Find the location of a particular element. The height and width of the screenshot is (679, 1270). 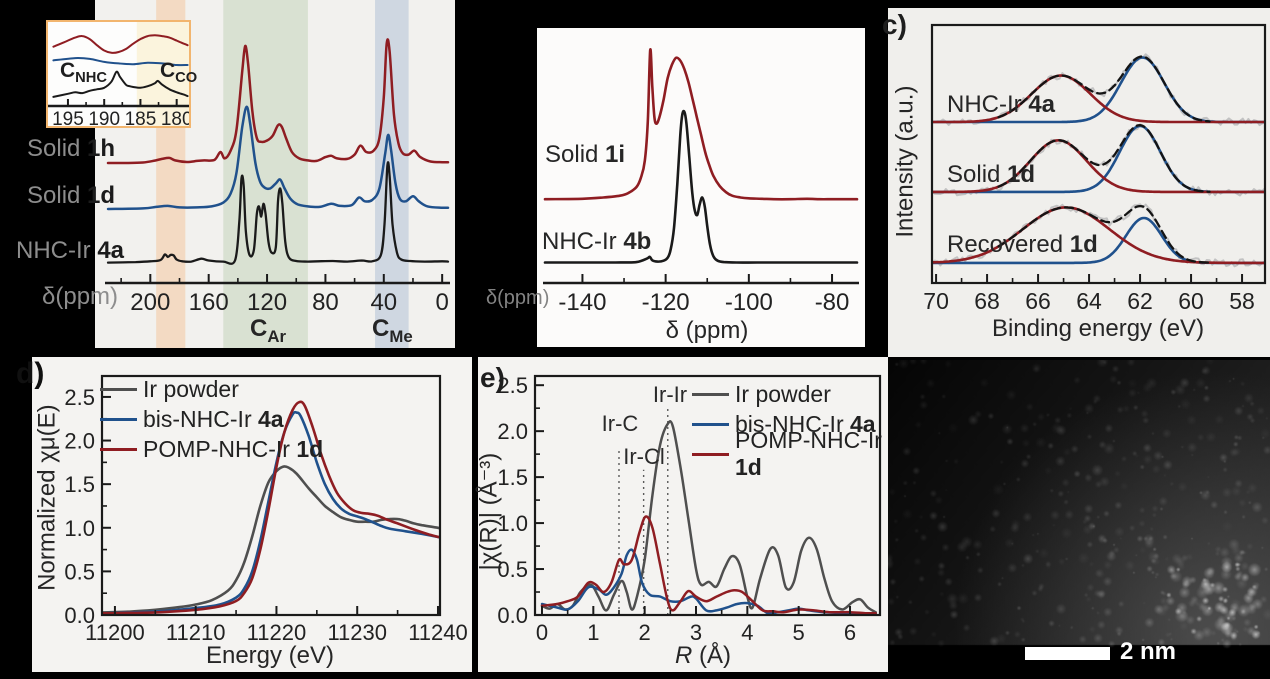

scale-bar is located at coordinates (1067, 653).